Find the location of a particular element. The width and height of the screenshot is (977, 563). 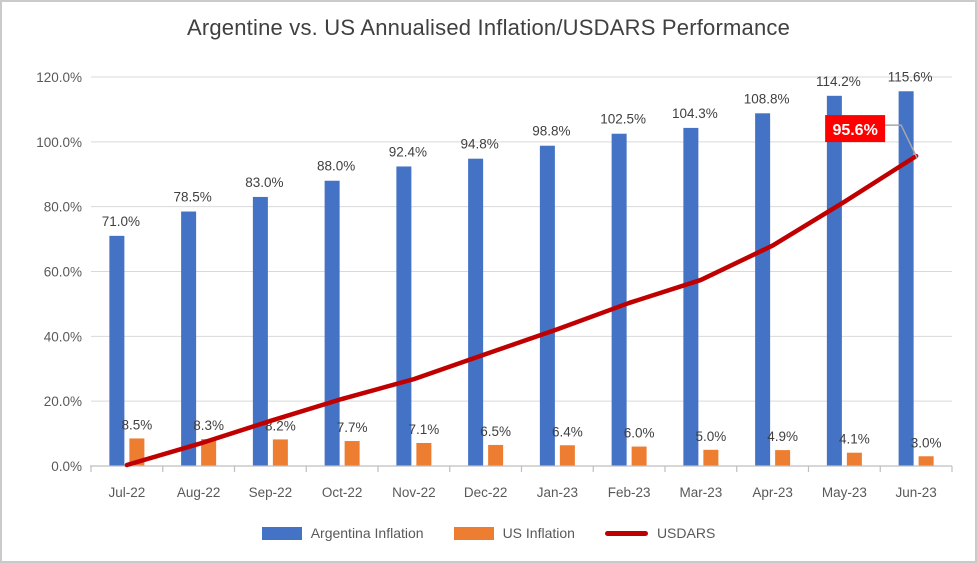

bar-label-argentina-inflation: 102.5% is located at coordinates (623, 119).